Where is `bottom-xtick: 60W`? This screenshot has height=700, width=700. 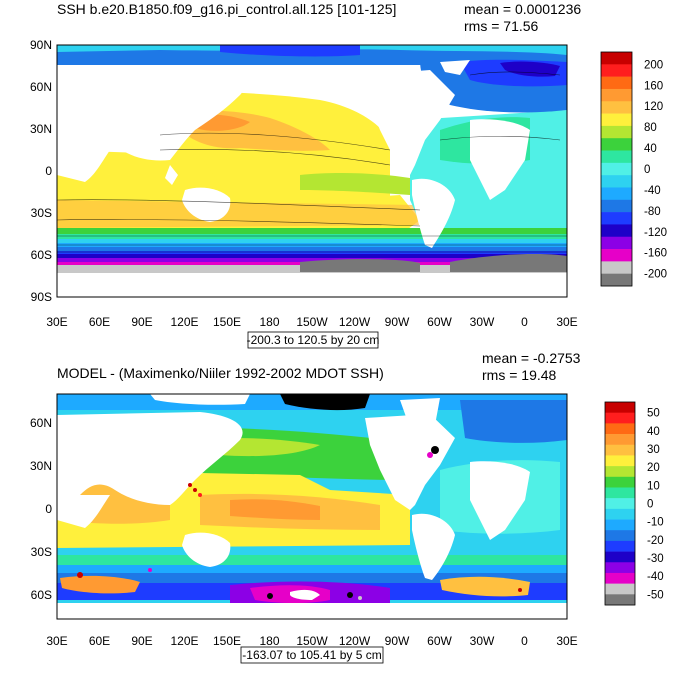 bottom-xtick: 60W is located at coordinates (439, 641).